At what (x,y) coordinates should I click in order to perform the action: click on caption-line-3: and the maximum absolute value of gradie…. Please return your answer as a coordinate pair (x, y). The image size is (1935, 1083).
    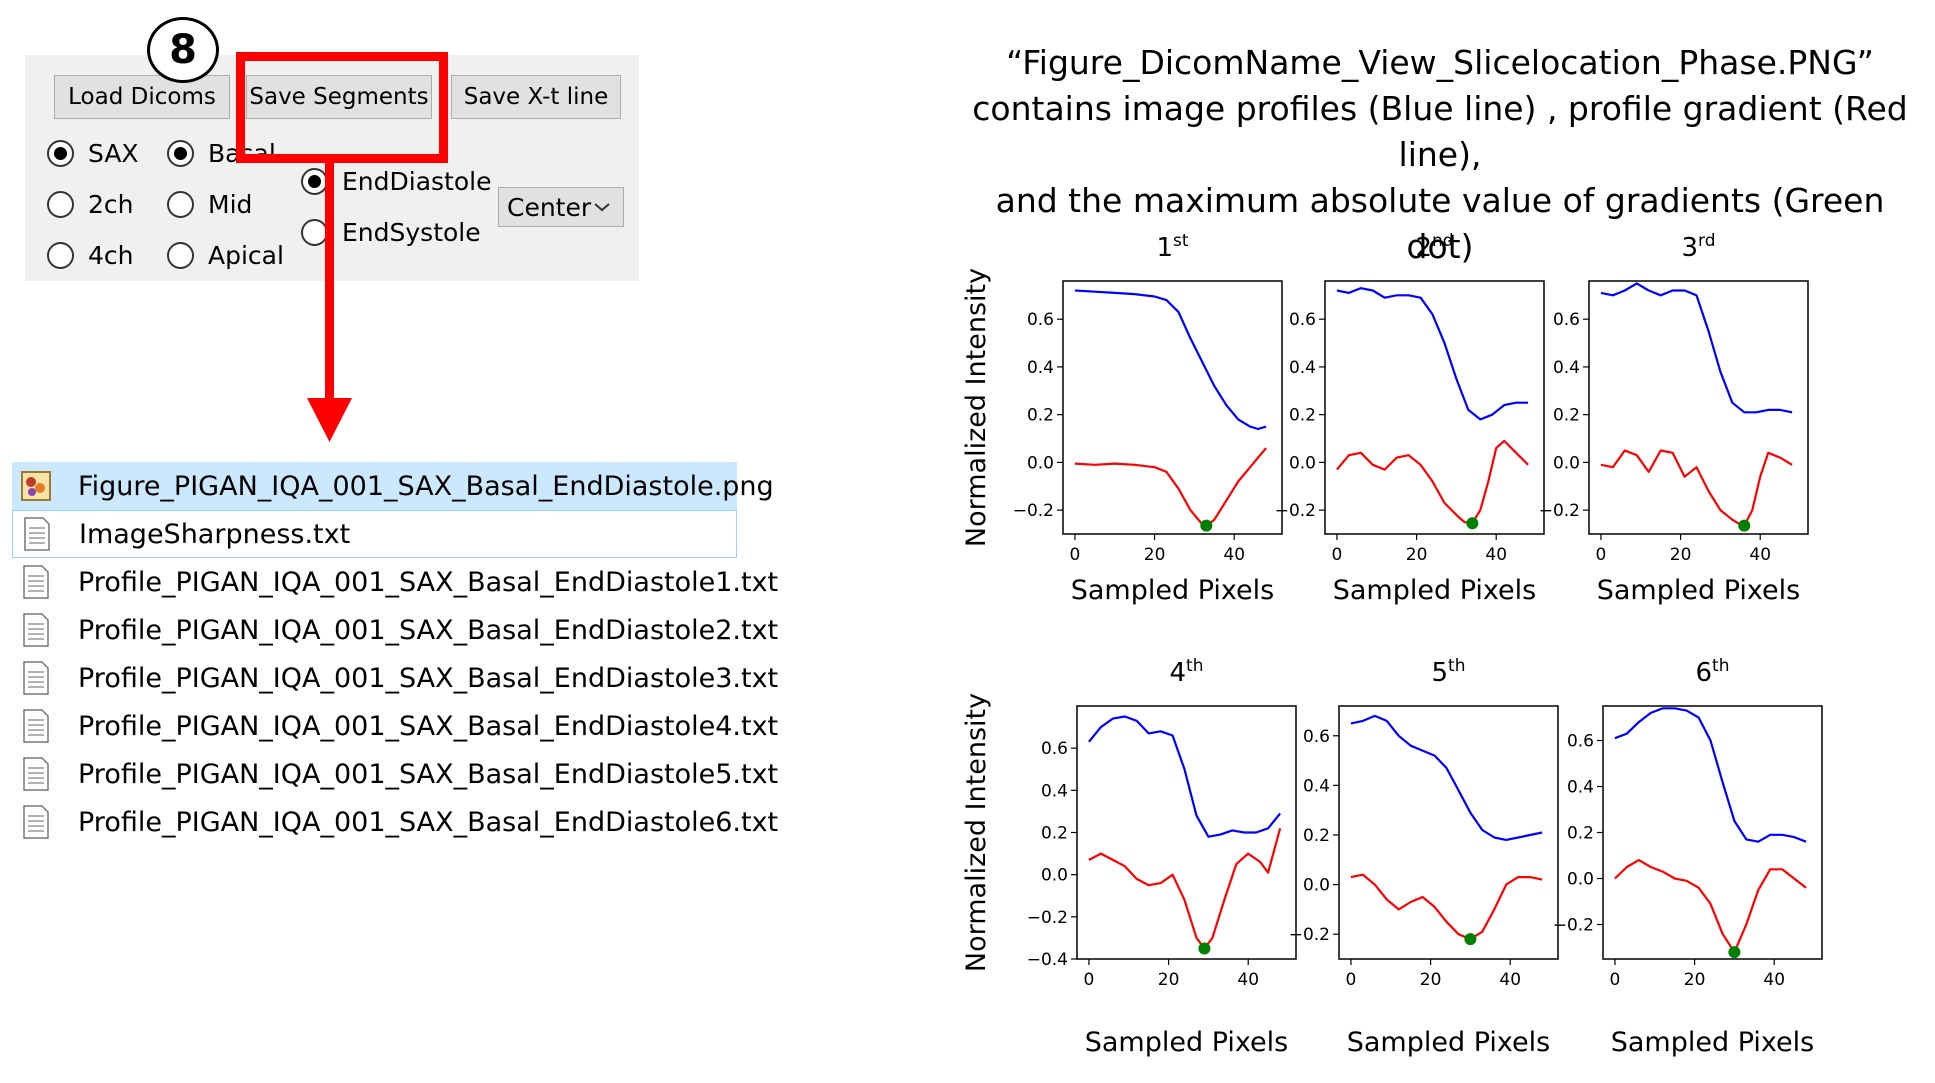
    Looking at the image, I should click on (1440, 223).